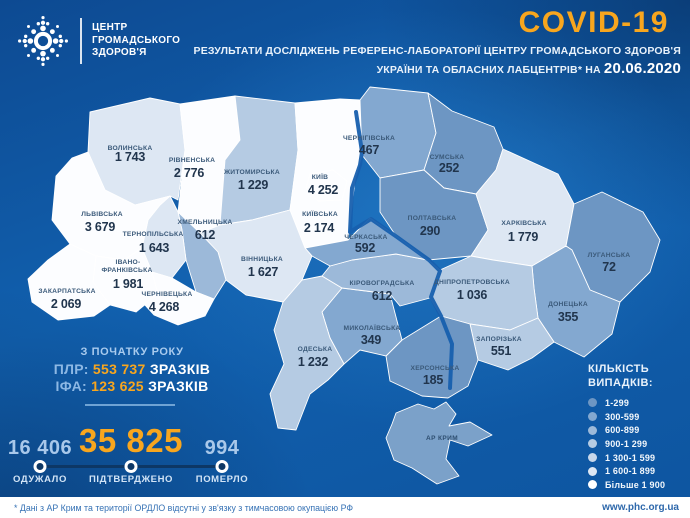 The width and height of the screenshot is (690, 518). What do you see at coordinates (523, 223) in the screenshot?
I see `region-kharkiv-label: ХАРКІВСЬКА` at bounding box center [523, 223].